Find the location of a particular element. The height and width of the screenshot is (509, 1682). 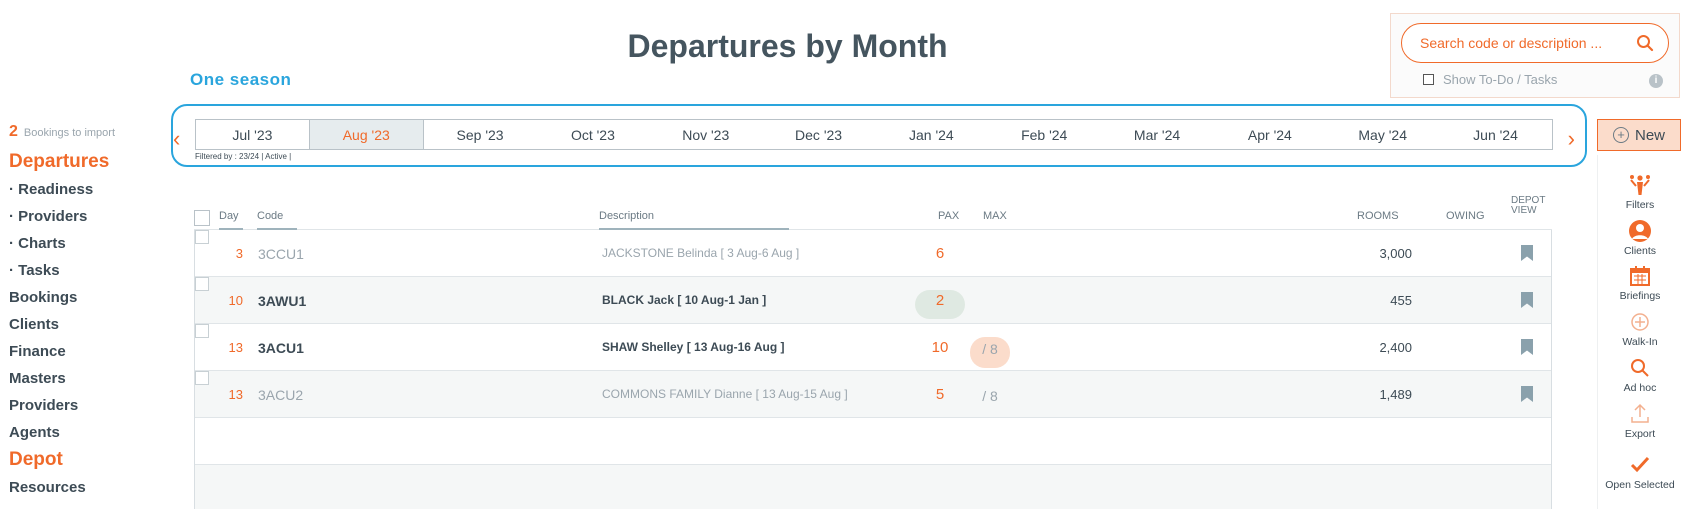

col-day: Day is located at coordinates (231, 220).